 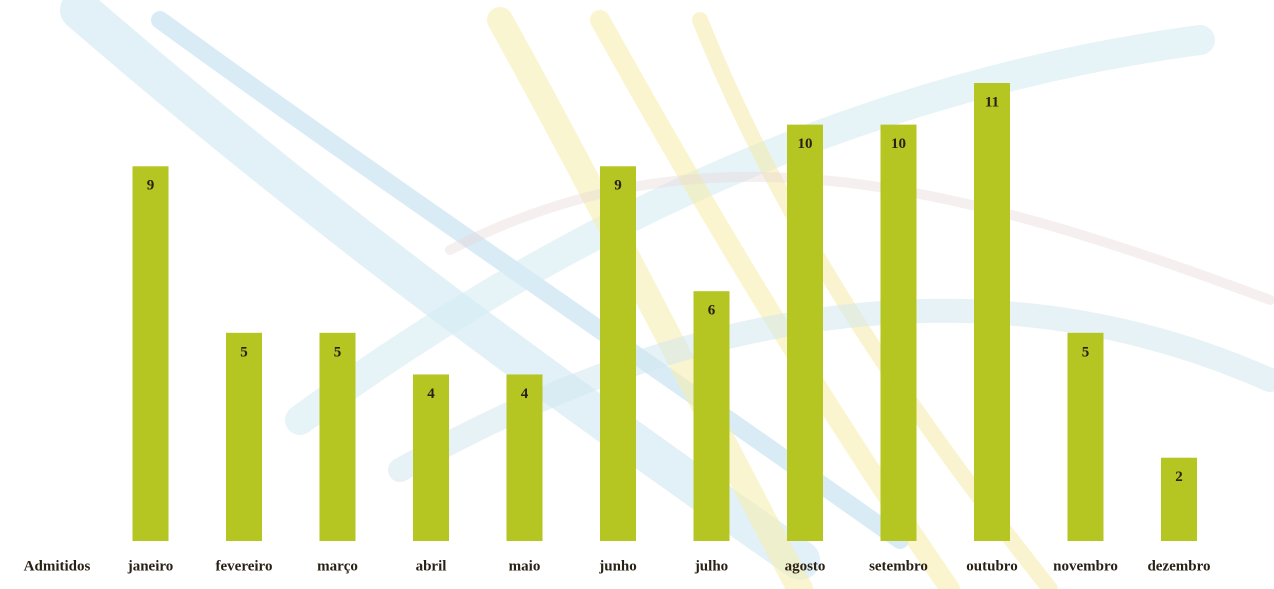 I want to click on x-tick-label: janeiro, so click(x=150, y=566).